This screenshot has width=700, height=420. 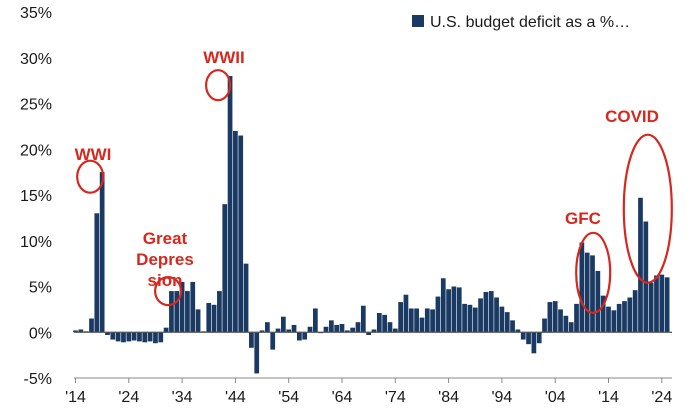 I want to click on y-tick-label: 20%, so click(x=36, y=150).